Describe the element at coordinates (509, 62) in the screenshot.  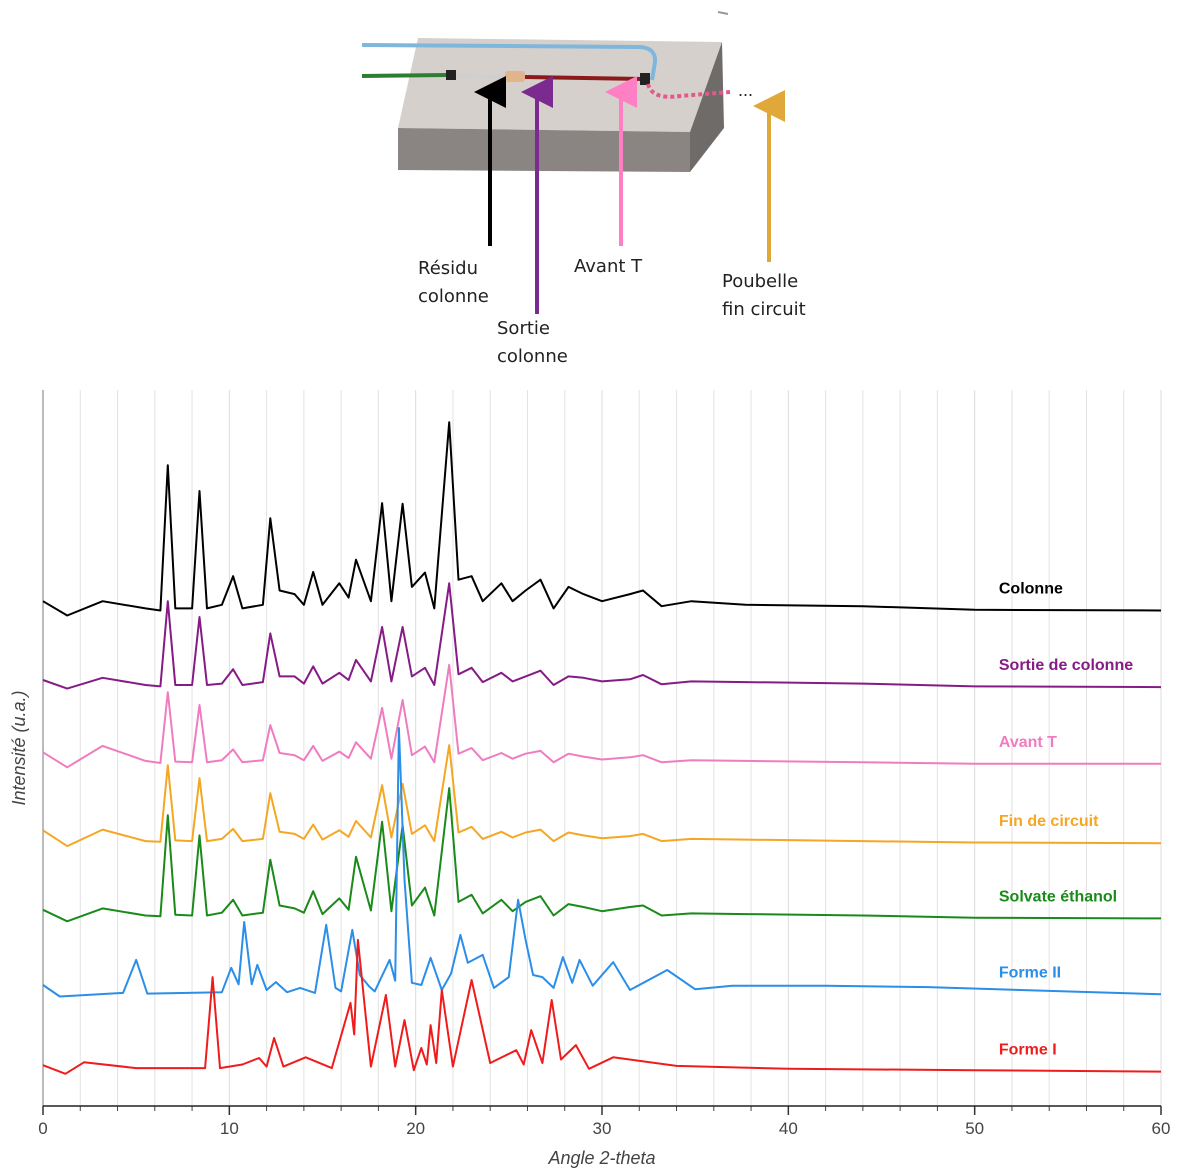
I see `tube-blue` at that location.